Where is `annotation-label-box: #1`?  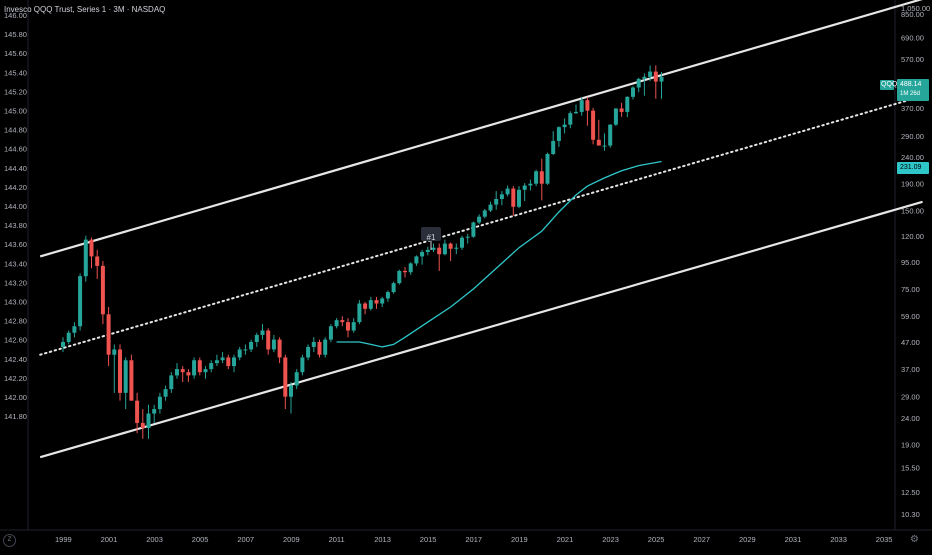 annotation-label-box: #1 is located at coordinates (431, 234).